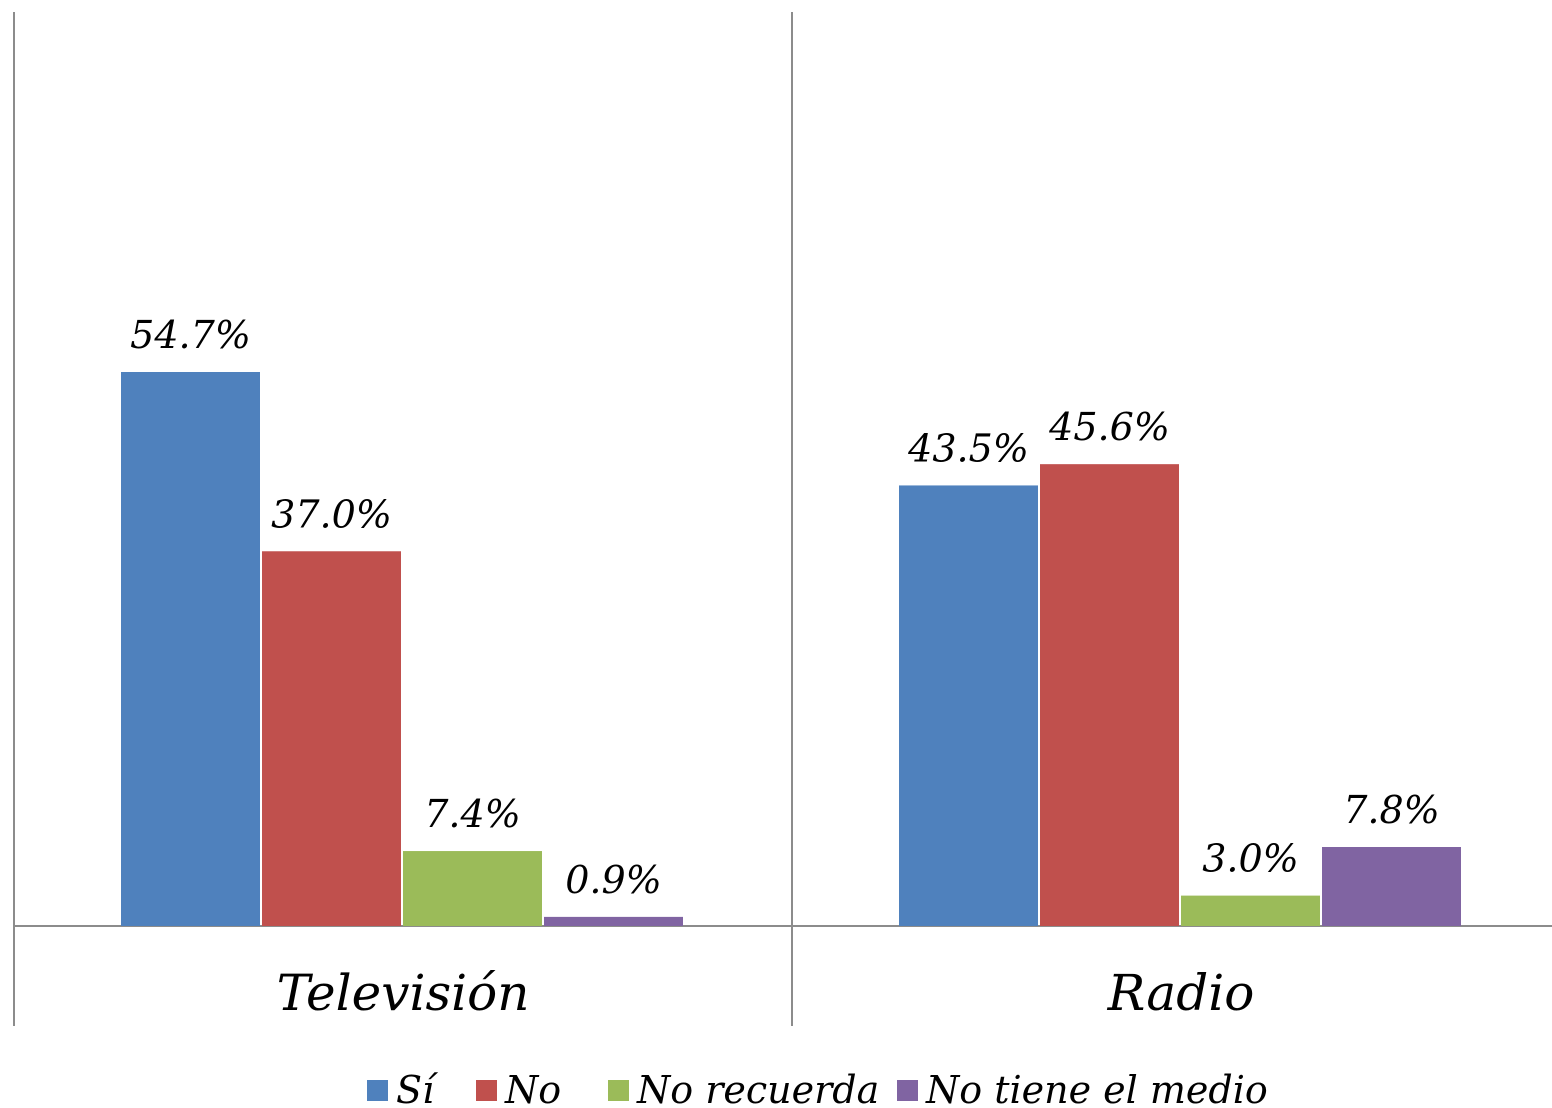  I want to click on legend-label: No recuerda, so click(757, 1088).